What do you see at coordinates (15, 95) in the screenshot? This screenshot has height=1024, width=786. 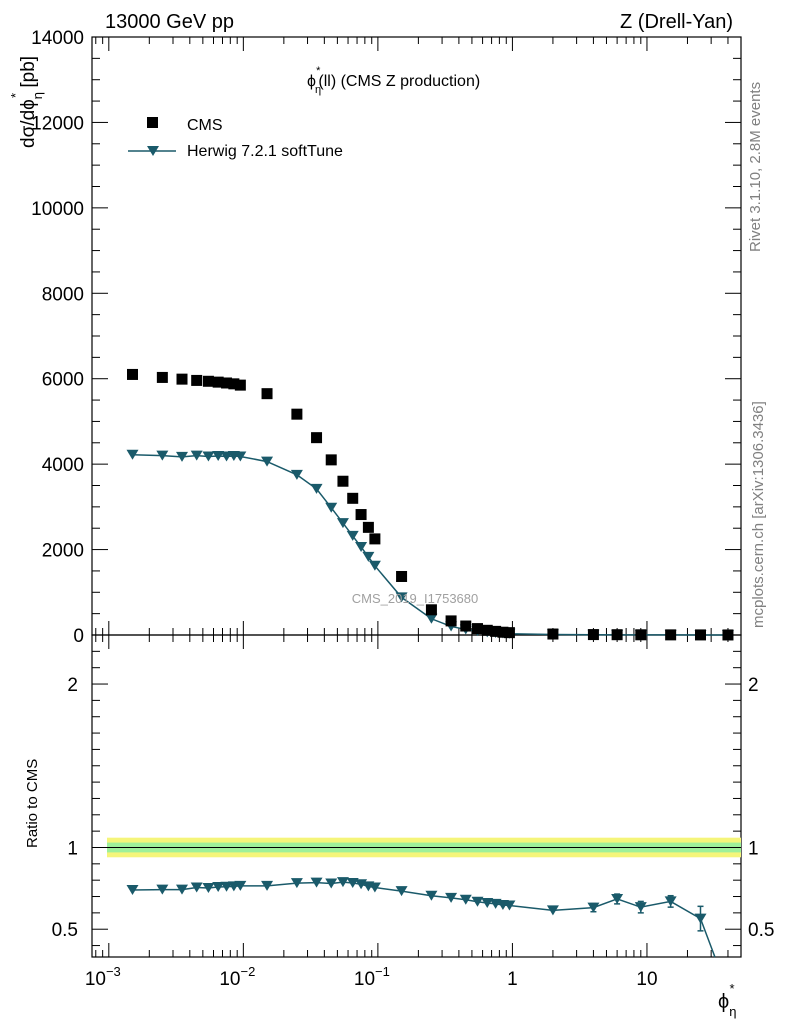 I see `y-label-sup: *` at bounding box center [15, 95].